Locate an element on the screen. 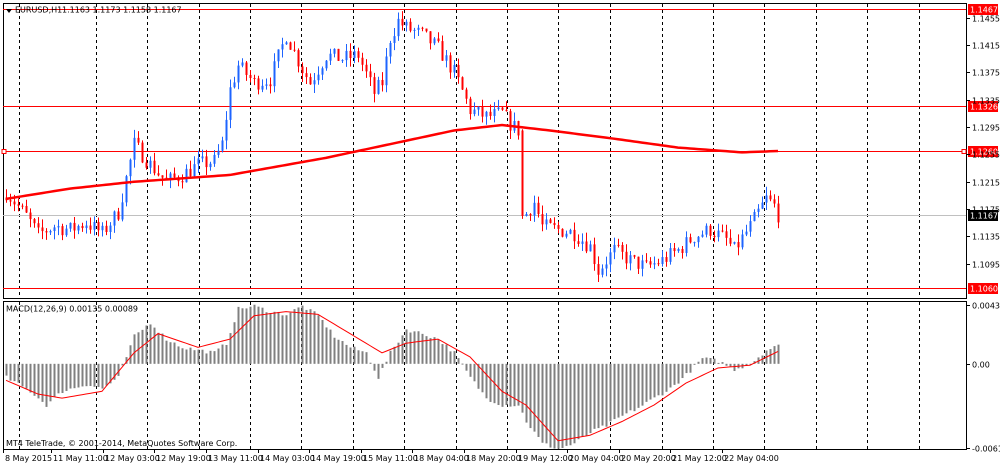  ma-line is located at coordinates (392, 162).